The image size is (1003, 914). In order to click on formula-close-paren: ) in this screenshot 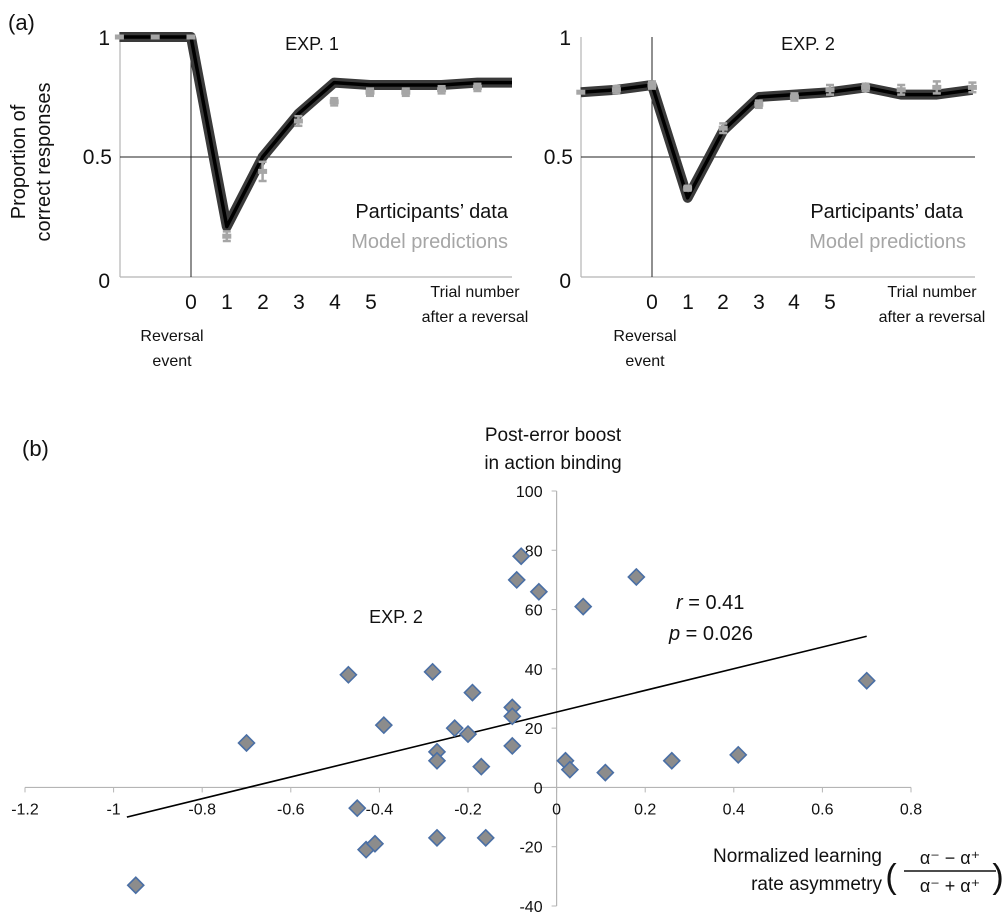, I will do `click(997, 877)`.